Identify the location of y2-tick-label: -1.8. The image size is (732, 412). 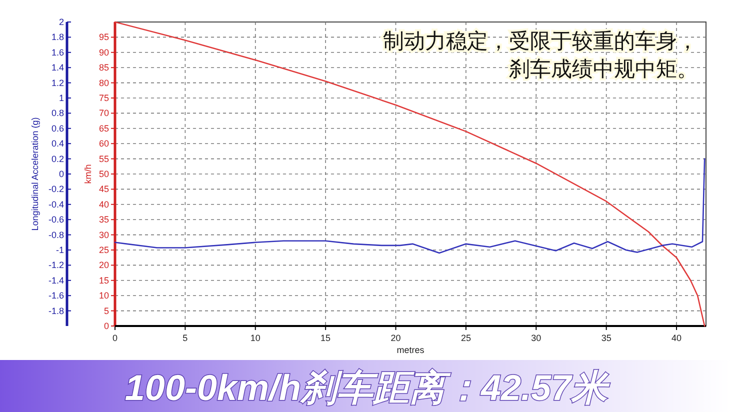
(56, 311).